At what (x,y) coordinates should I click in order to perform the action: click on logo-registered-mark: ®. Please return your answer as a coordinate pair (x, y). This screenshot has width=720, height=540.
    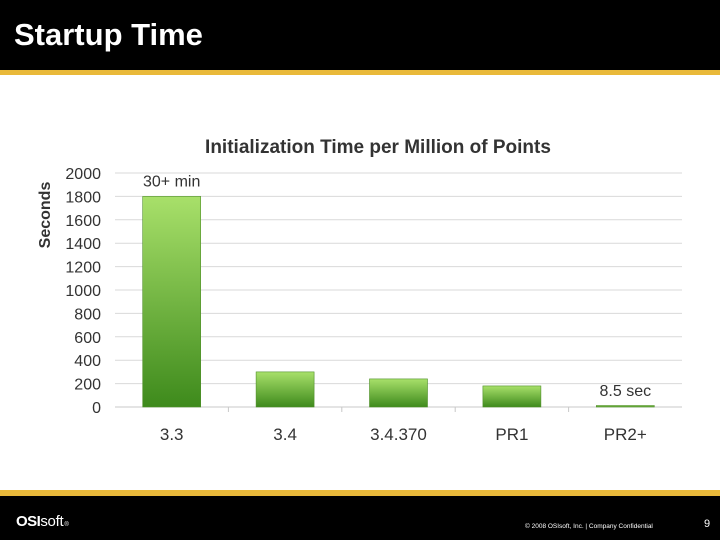
    Looking at the image, I should click on (66, 525).